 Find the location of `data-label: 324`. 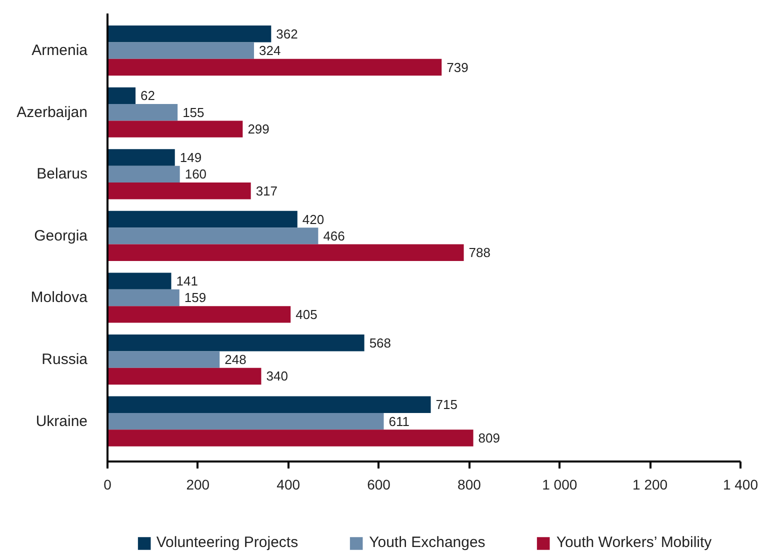

data-label: 324 is located at coordinates (269, 50).